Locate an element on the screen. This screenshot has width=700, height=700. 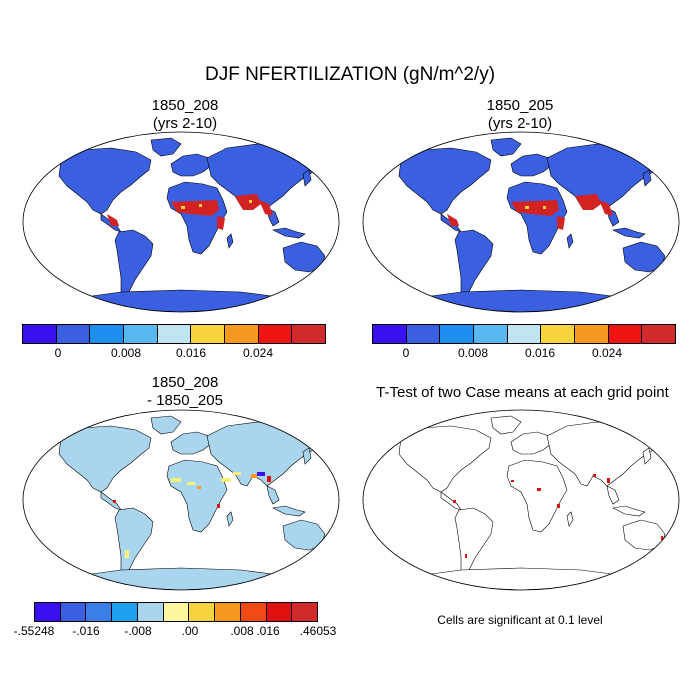
cbar2-tick-0: 0 is located at coordinates (406, 353).